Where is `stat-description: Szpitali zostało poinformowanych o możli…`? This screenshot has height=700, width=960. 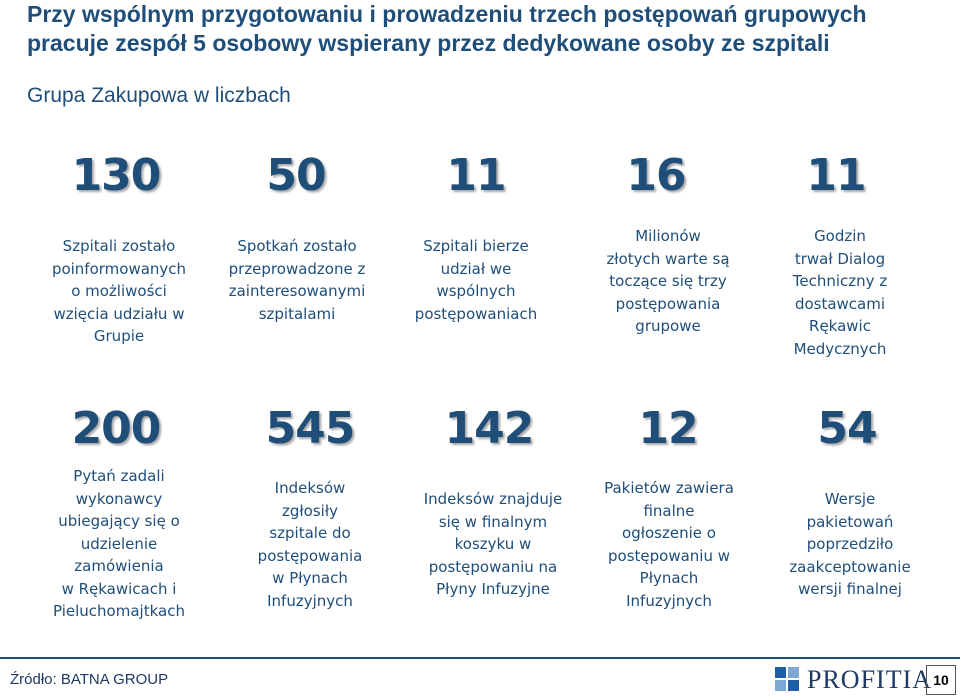 stat-description: Szpitali zostało poinformowanych o możli… is located at coordinates (119, 291).